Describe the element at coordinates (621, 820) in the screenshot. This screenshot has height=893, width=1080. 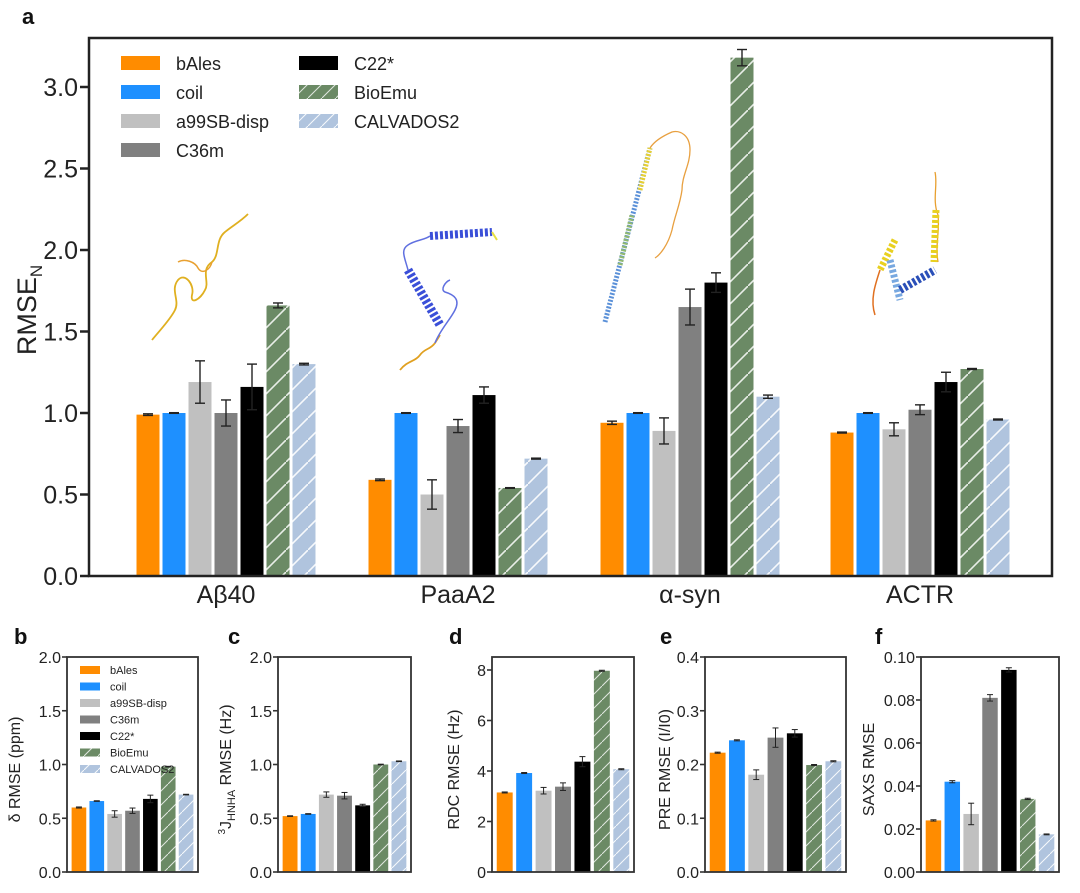
I see `bar-d-calvados2` at that location.